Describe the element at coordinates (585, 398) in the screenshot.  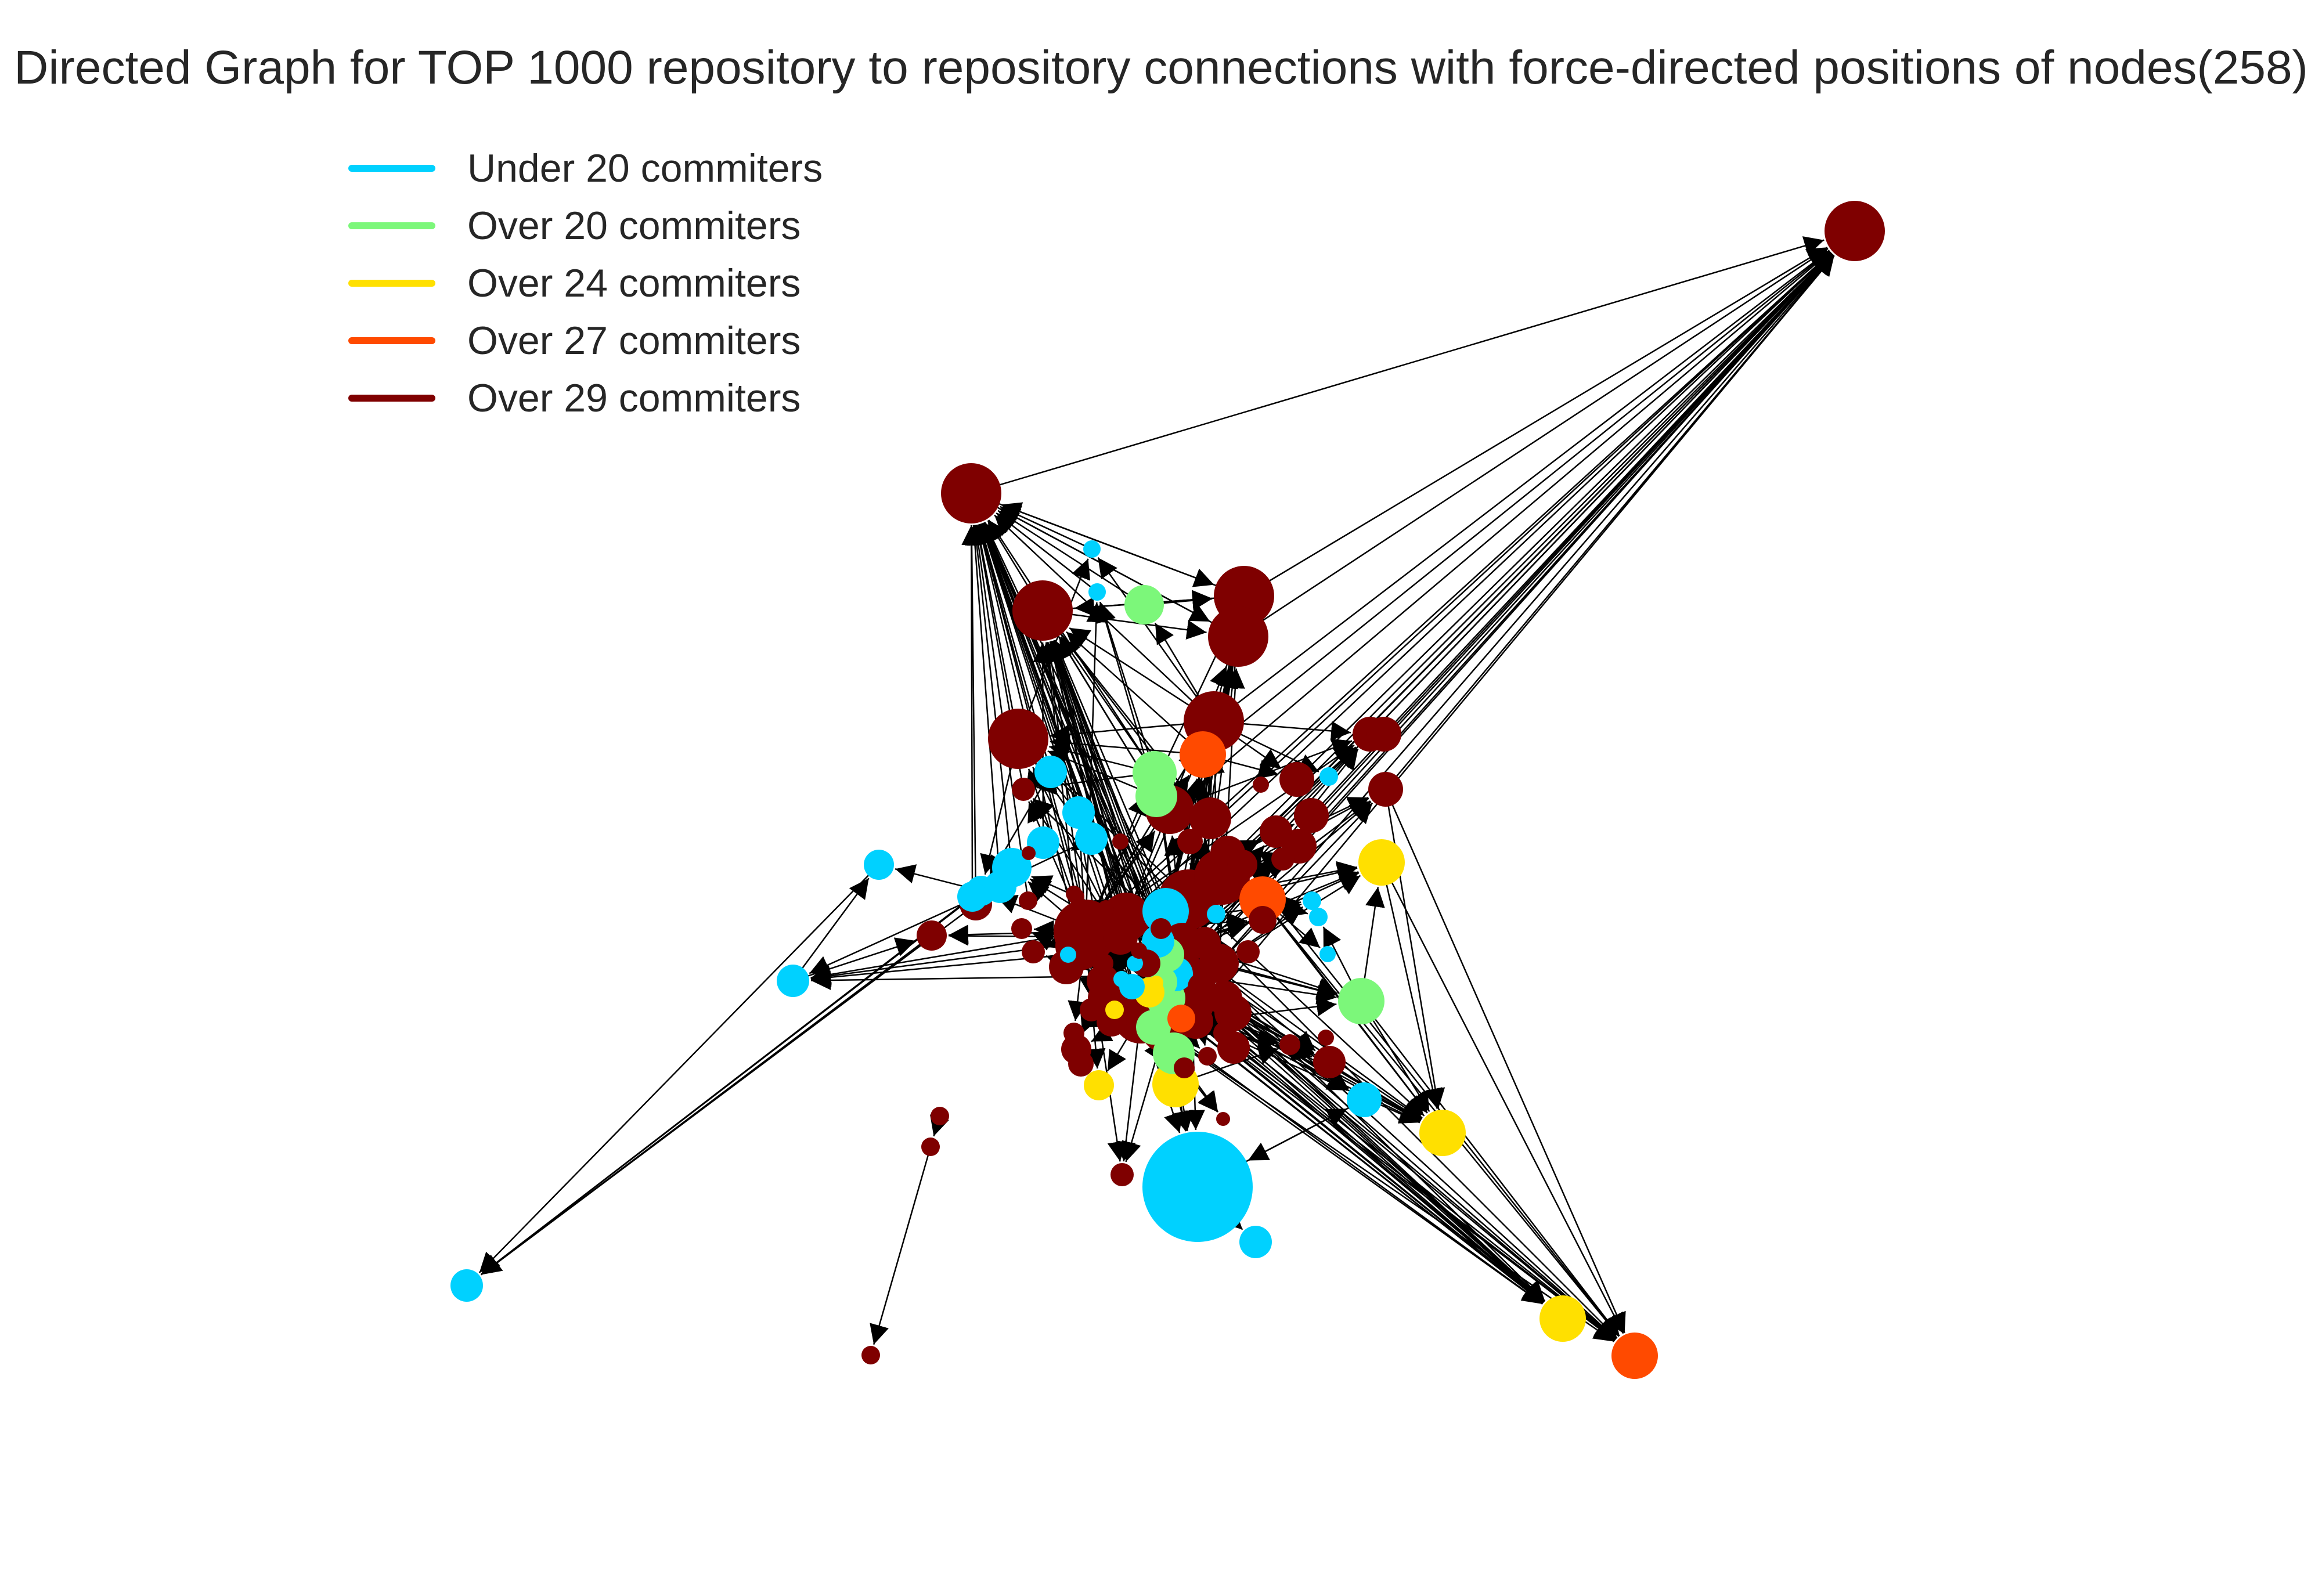
I see `legend-item-over-29: Over 29 commiters` at that location.